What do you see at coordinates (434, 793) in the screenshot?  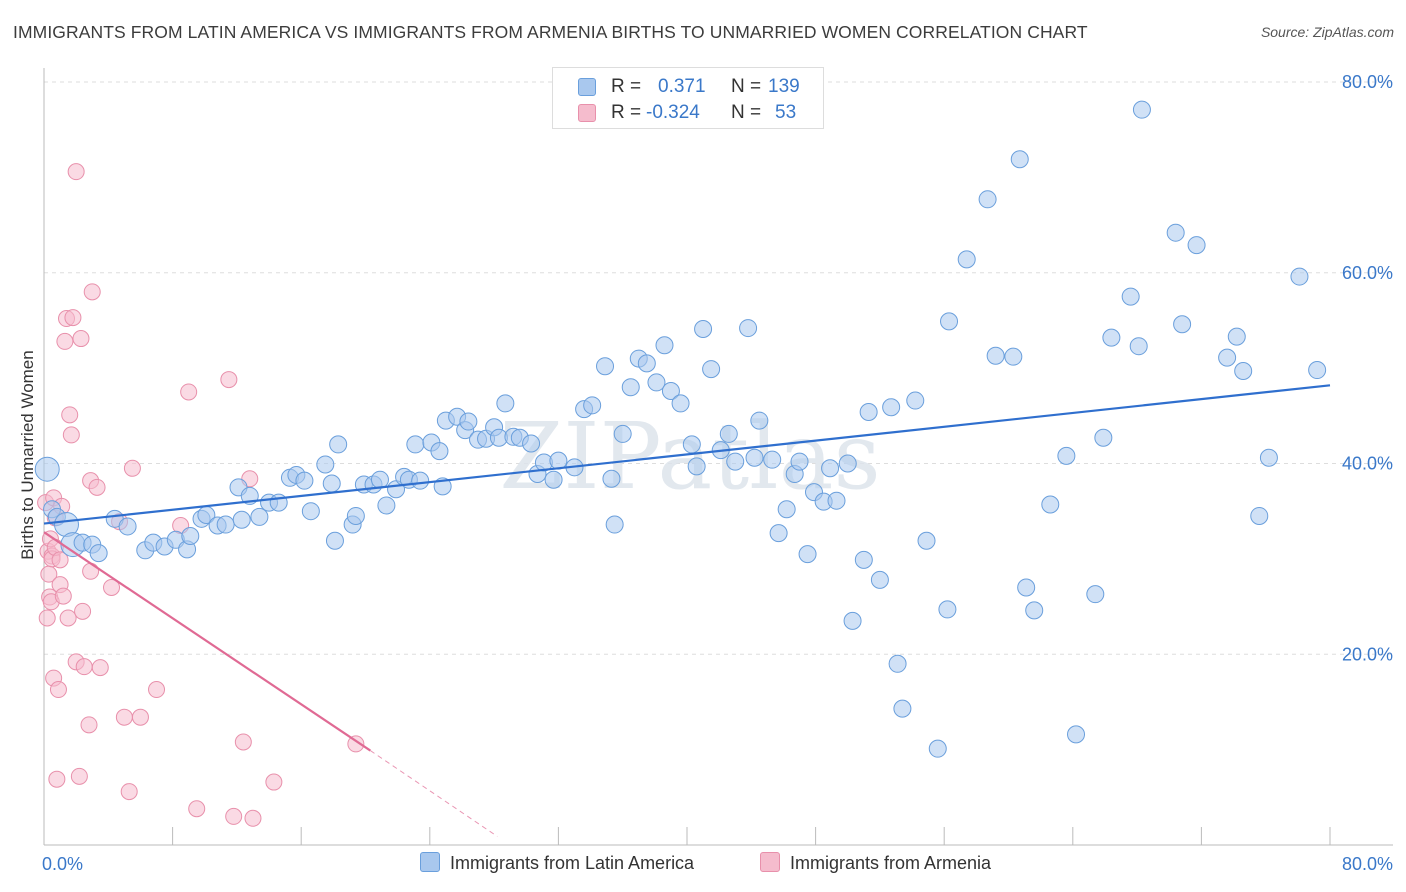 I see `armenia-trend-extension` at bounding box center [434, 793].